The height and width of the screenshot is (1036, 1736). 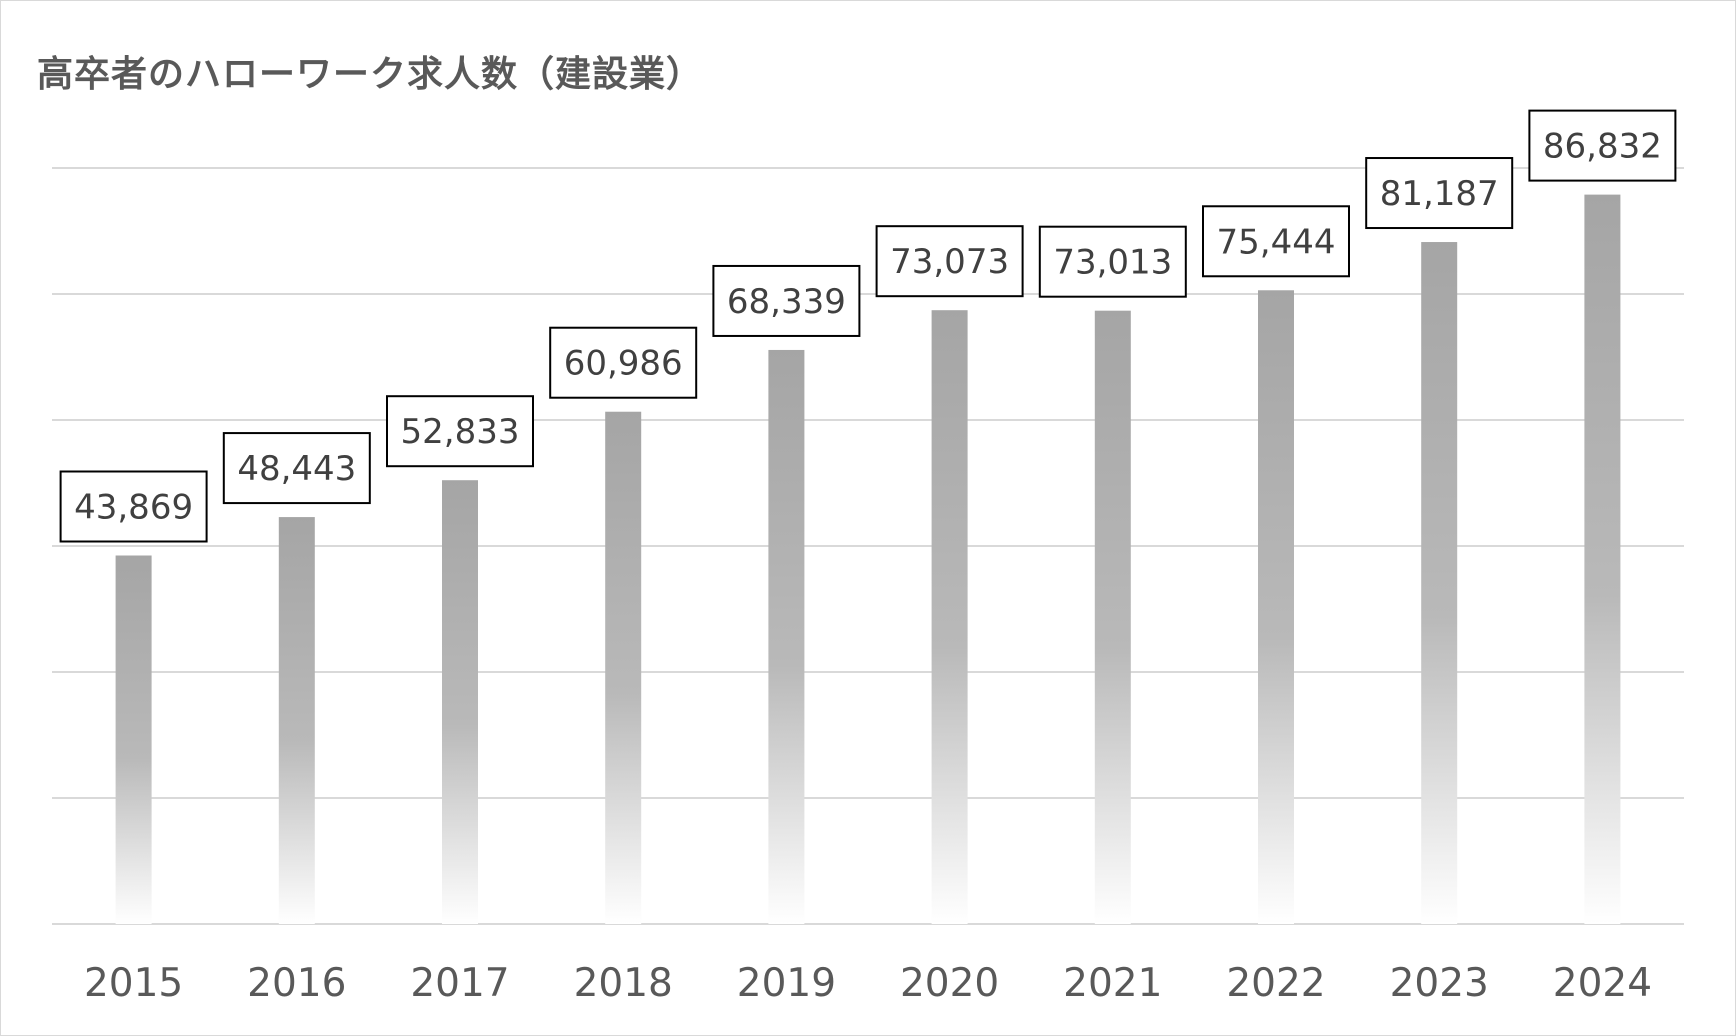 What do you see at coordinates (459, 983) in the screenshot?
I see `x-tick-label-2017: 2017` at bounding box center [459, 983].